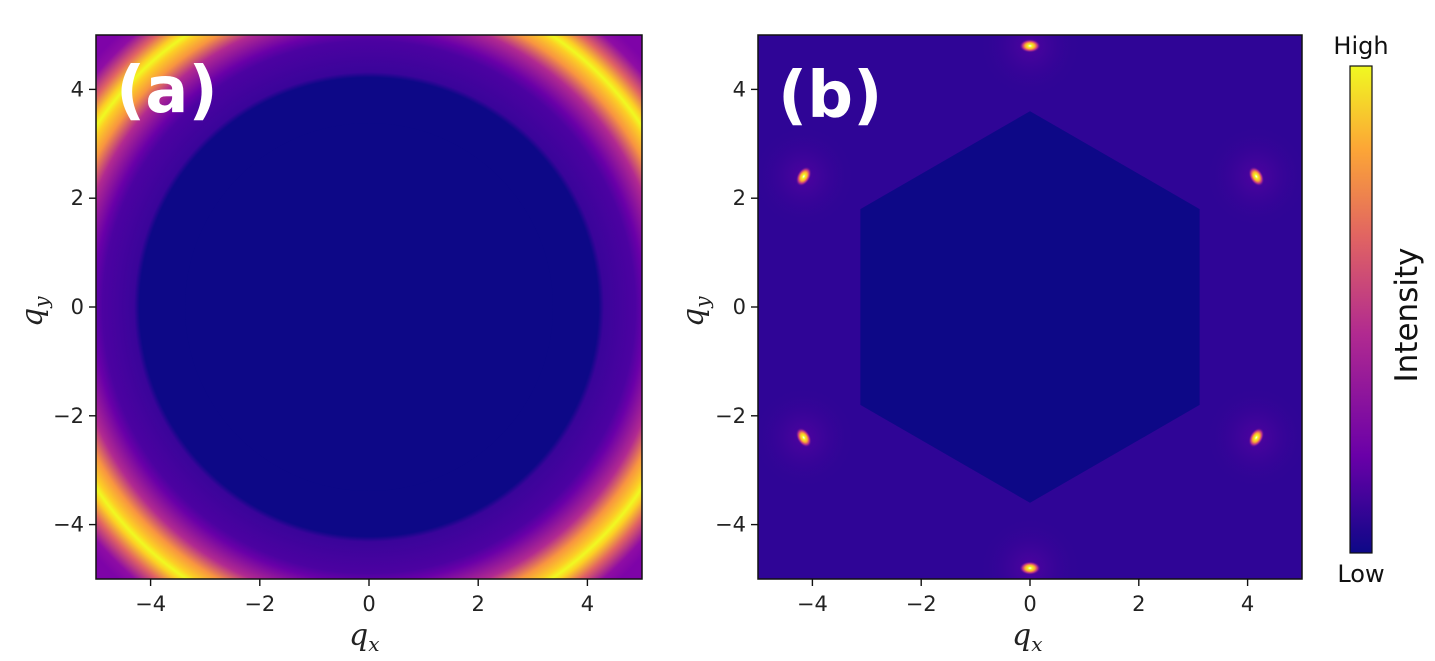 This screenshot has width=1435, height=661. What do you see at coordinates (695, 311) in the screenshot?
I see `y-axis-label-b: qy` at bounding box center [695, 311].